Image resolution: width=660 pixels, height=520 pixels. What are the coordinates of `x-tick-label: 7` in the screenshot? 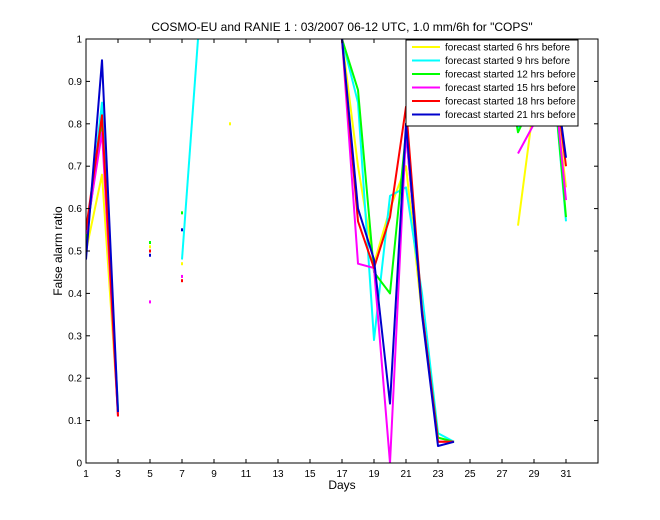 It's located at (182, 474).